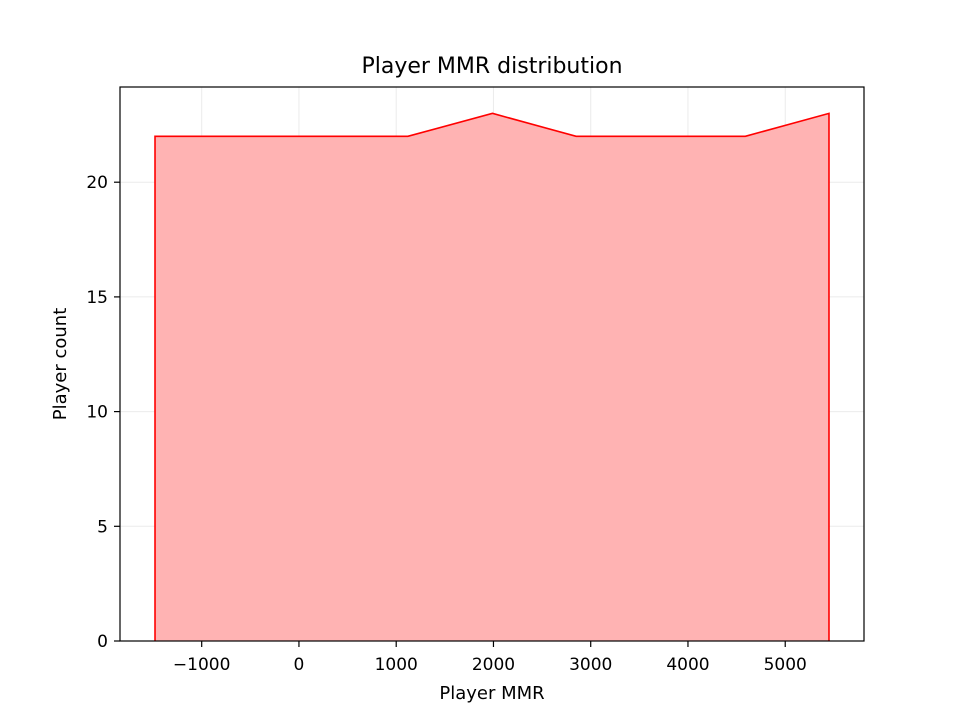  I want to click on y-tick-label: 5, so click(102, 527).